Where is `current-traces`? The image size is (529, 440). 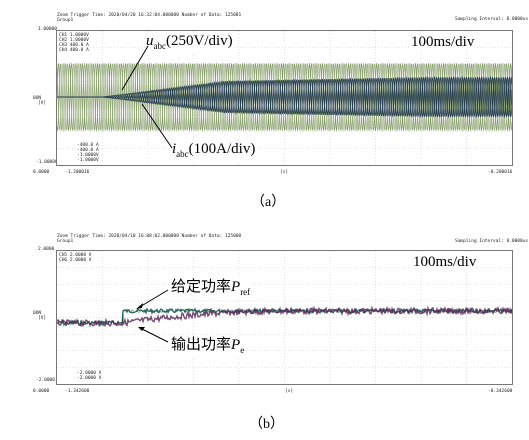
current-traces is located at coordinates (284, 97).